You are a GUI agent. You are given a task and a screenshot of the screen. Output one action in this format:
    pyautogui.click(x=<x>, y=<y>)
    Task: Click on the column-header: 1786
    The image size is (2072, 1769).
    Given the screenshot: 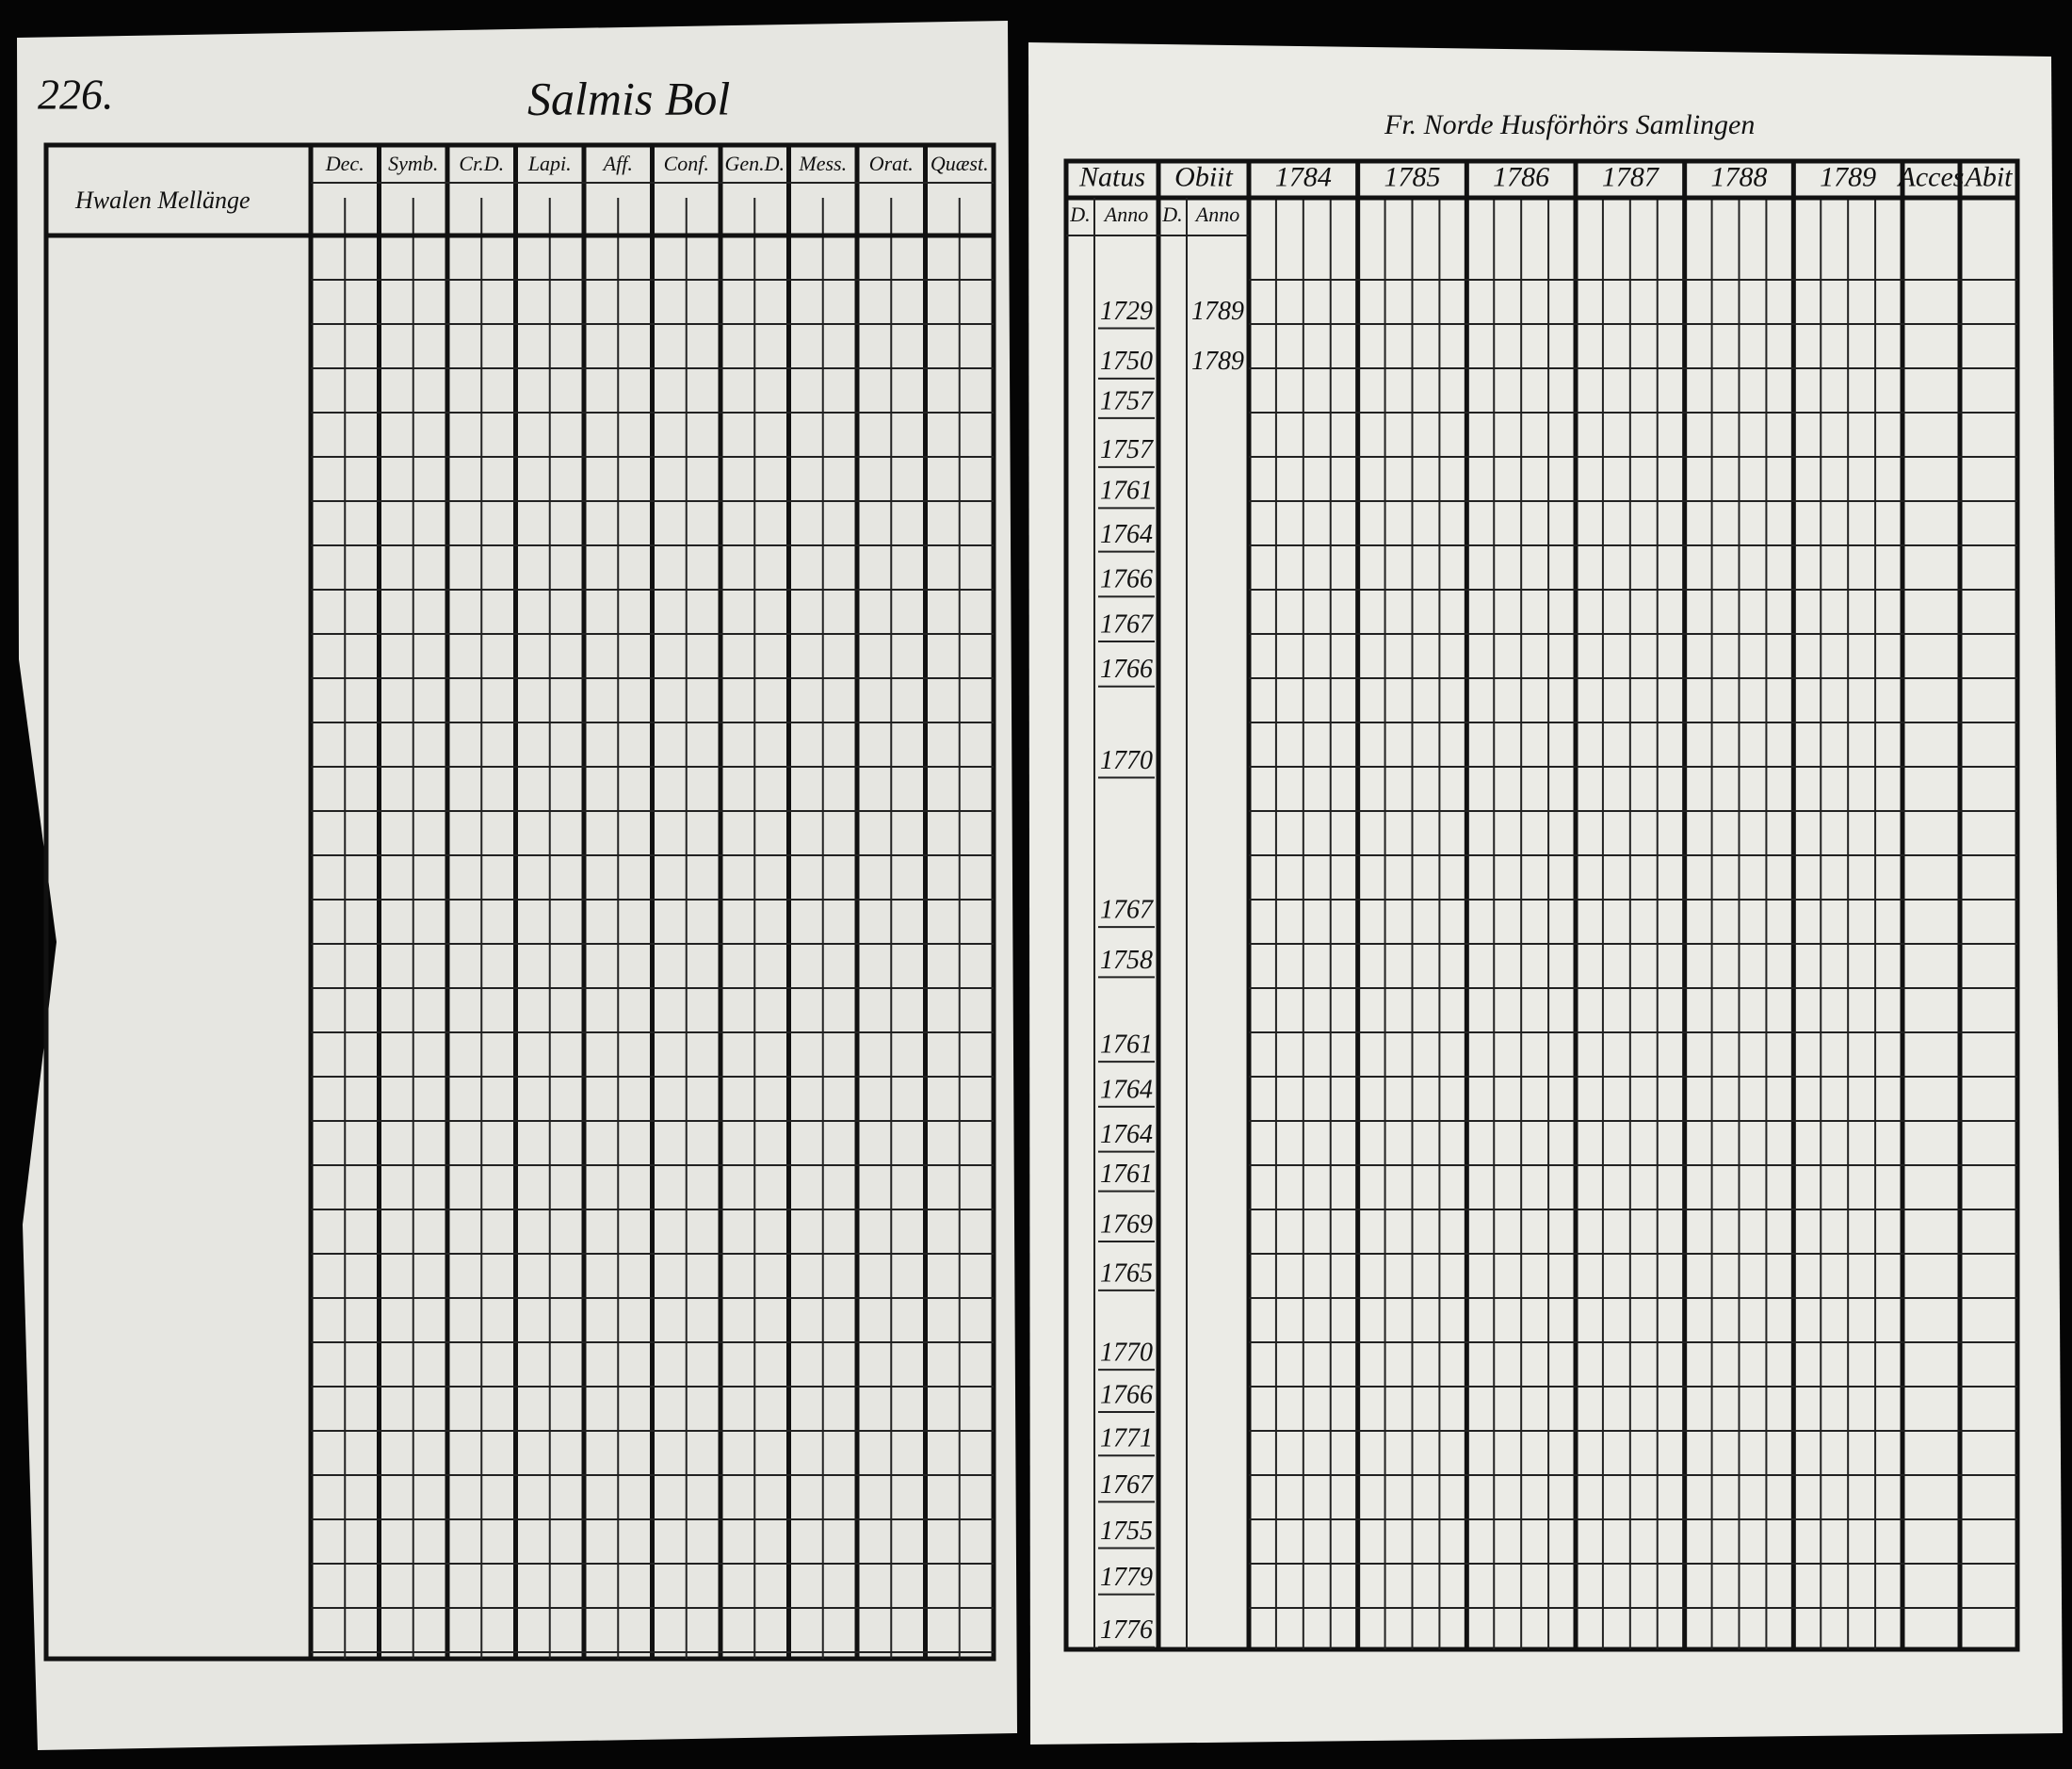 What is the action you would take?
    pyautogui.click(x=1521, y=176)
    